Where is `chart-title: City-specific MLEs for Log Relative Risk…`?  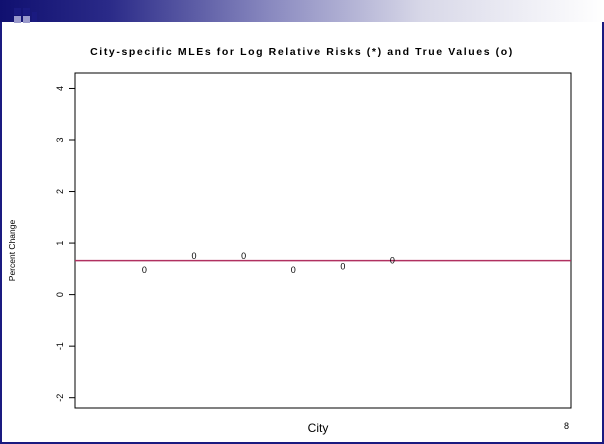
chart-title: City-specific MLEs for Log Relative Risk… is located at coordinates (302, 52).